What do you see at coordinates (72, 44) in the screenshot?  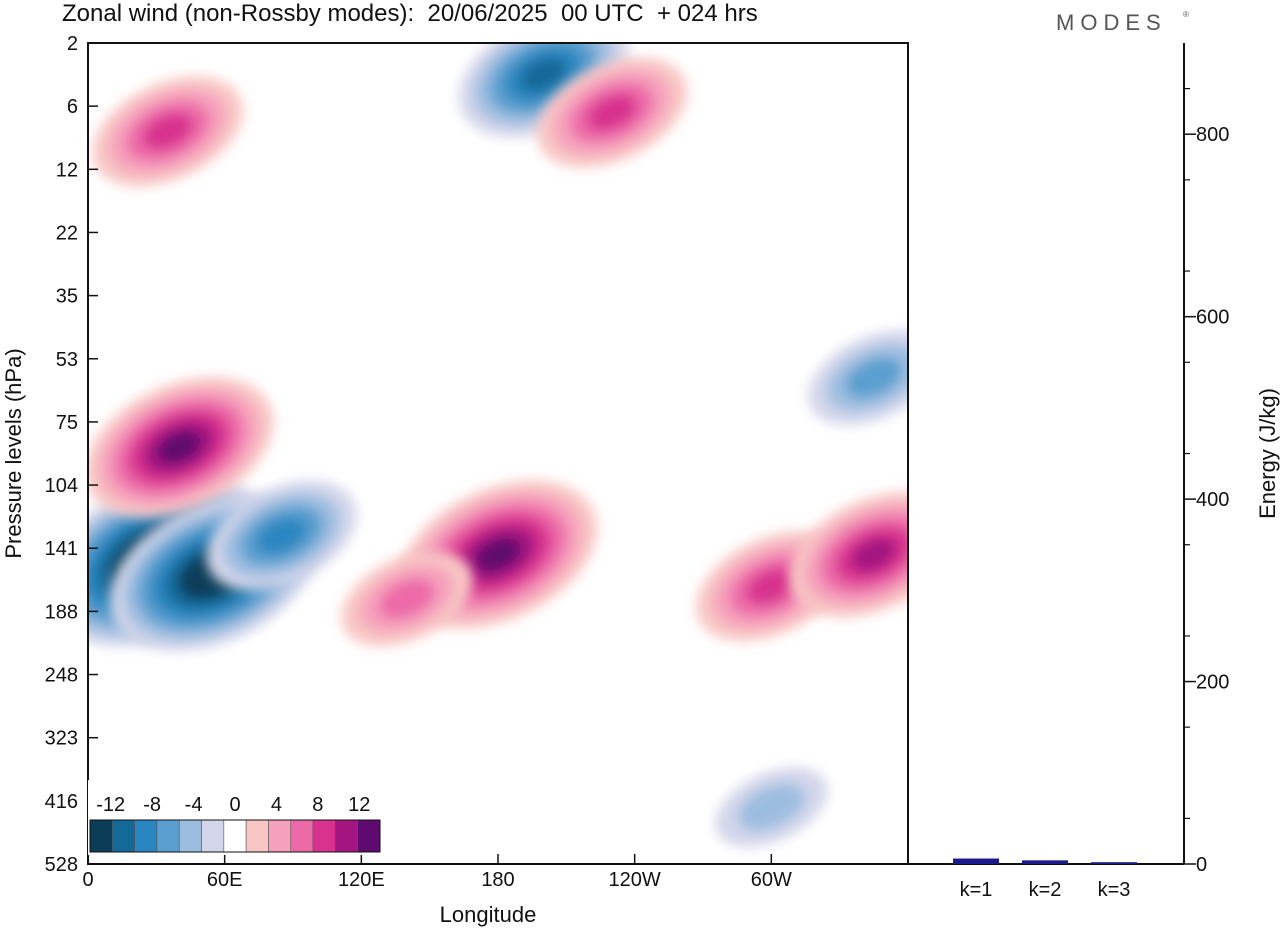 I see `y-tick-label: 2` at bounding box center [72, 44].